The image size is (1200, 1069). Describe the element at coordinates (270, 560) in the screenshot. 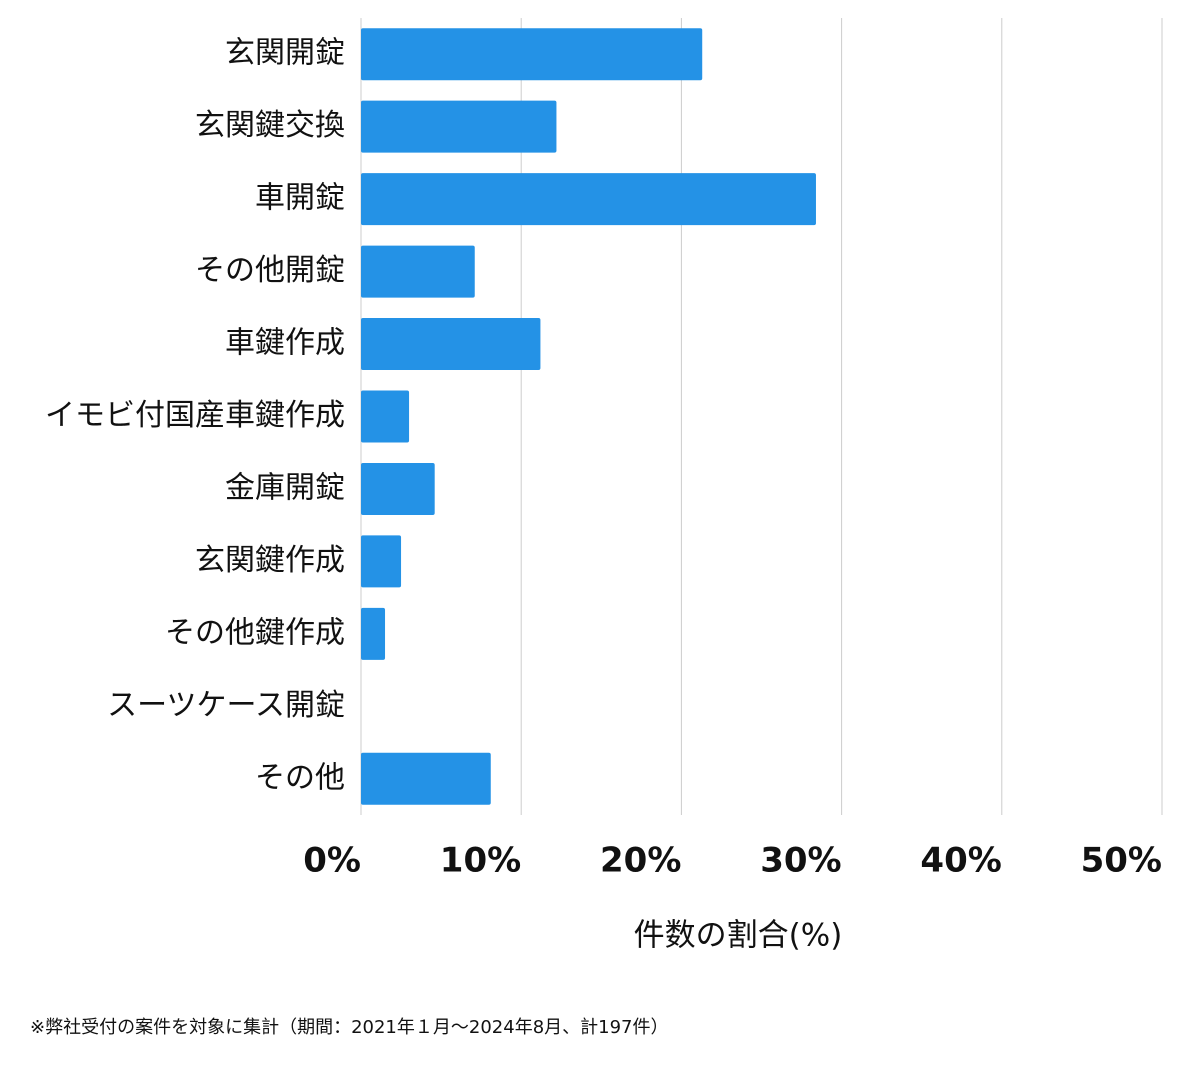

I see `y-tick-label: 玄関鍵作成` at that location.